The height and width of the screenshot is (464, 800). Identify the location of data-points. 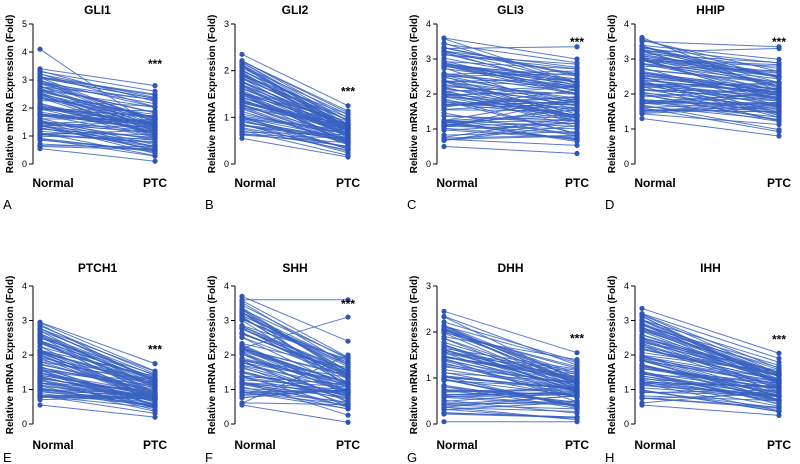
(510, 366).